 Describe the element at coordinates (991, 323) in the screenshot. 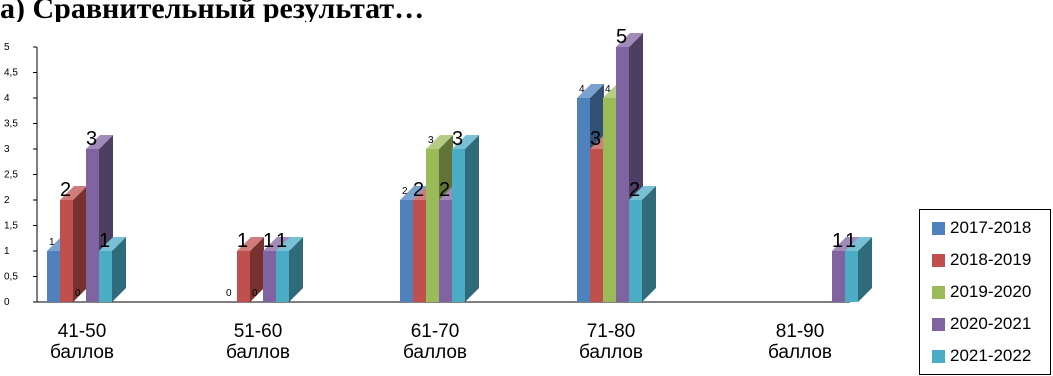

I see `legend-label: 2020-2021` at that location.